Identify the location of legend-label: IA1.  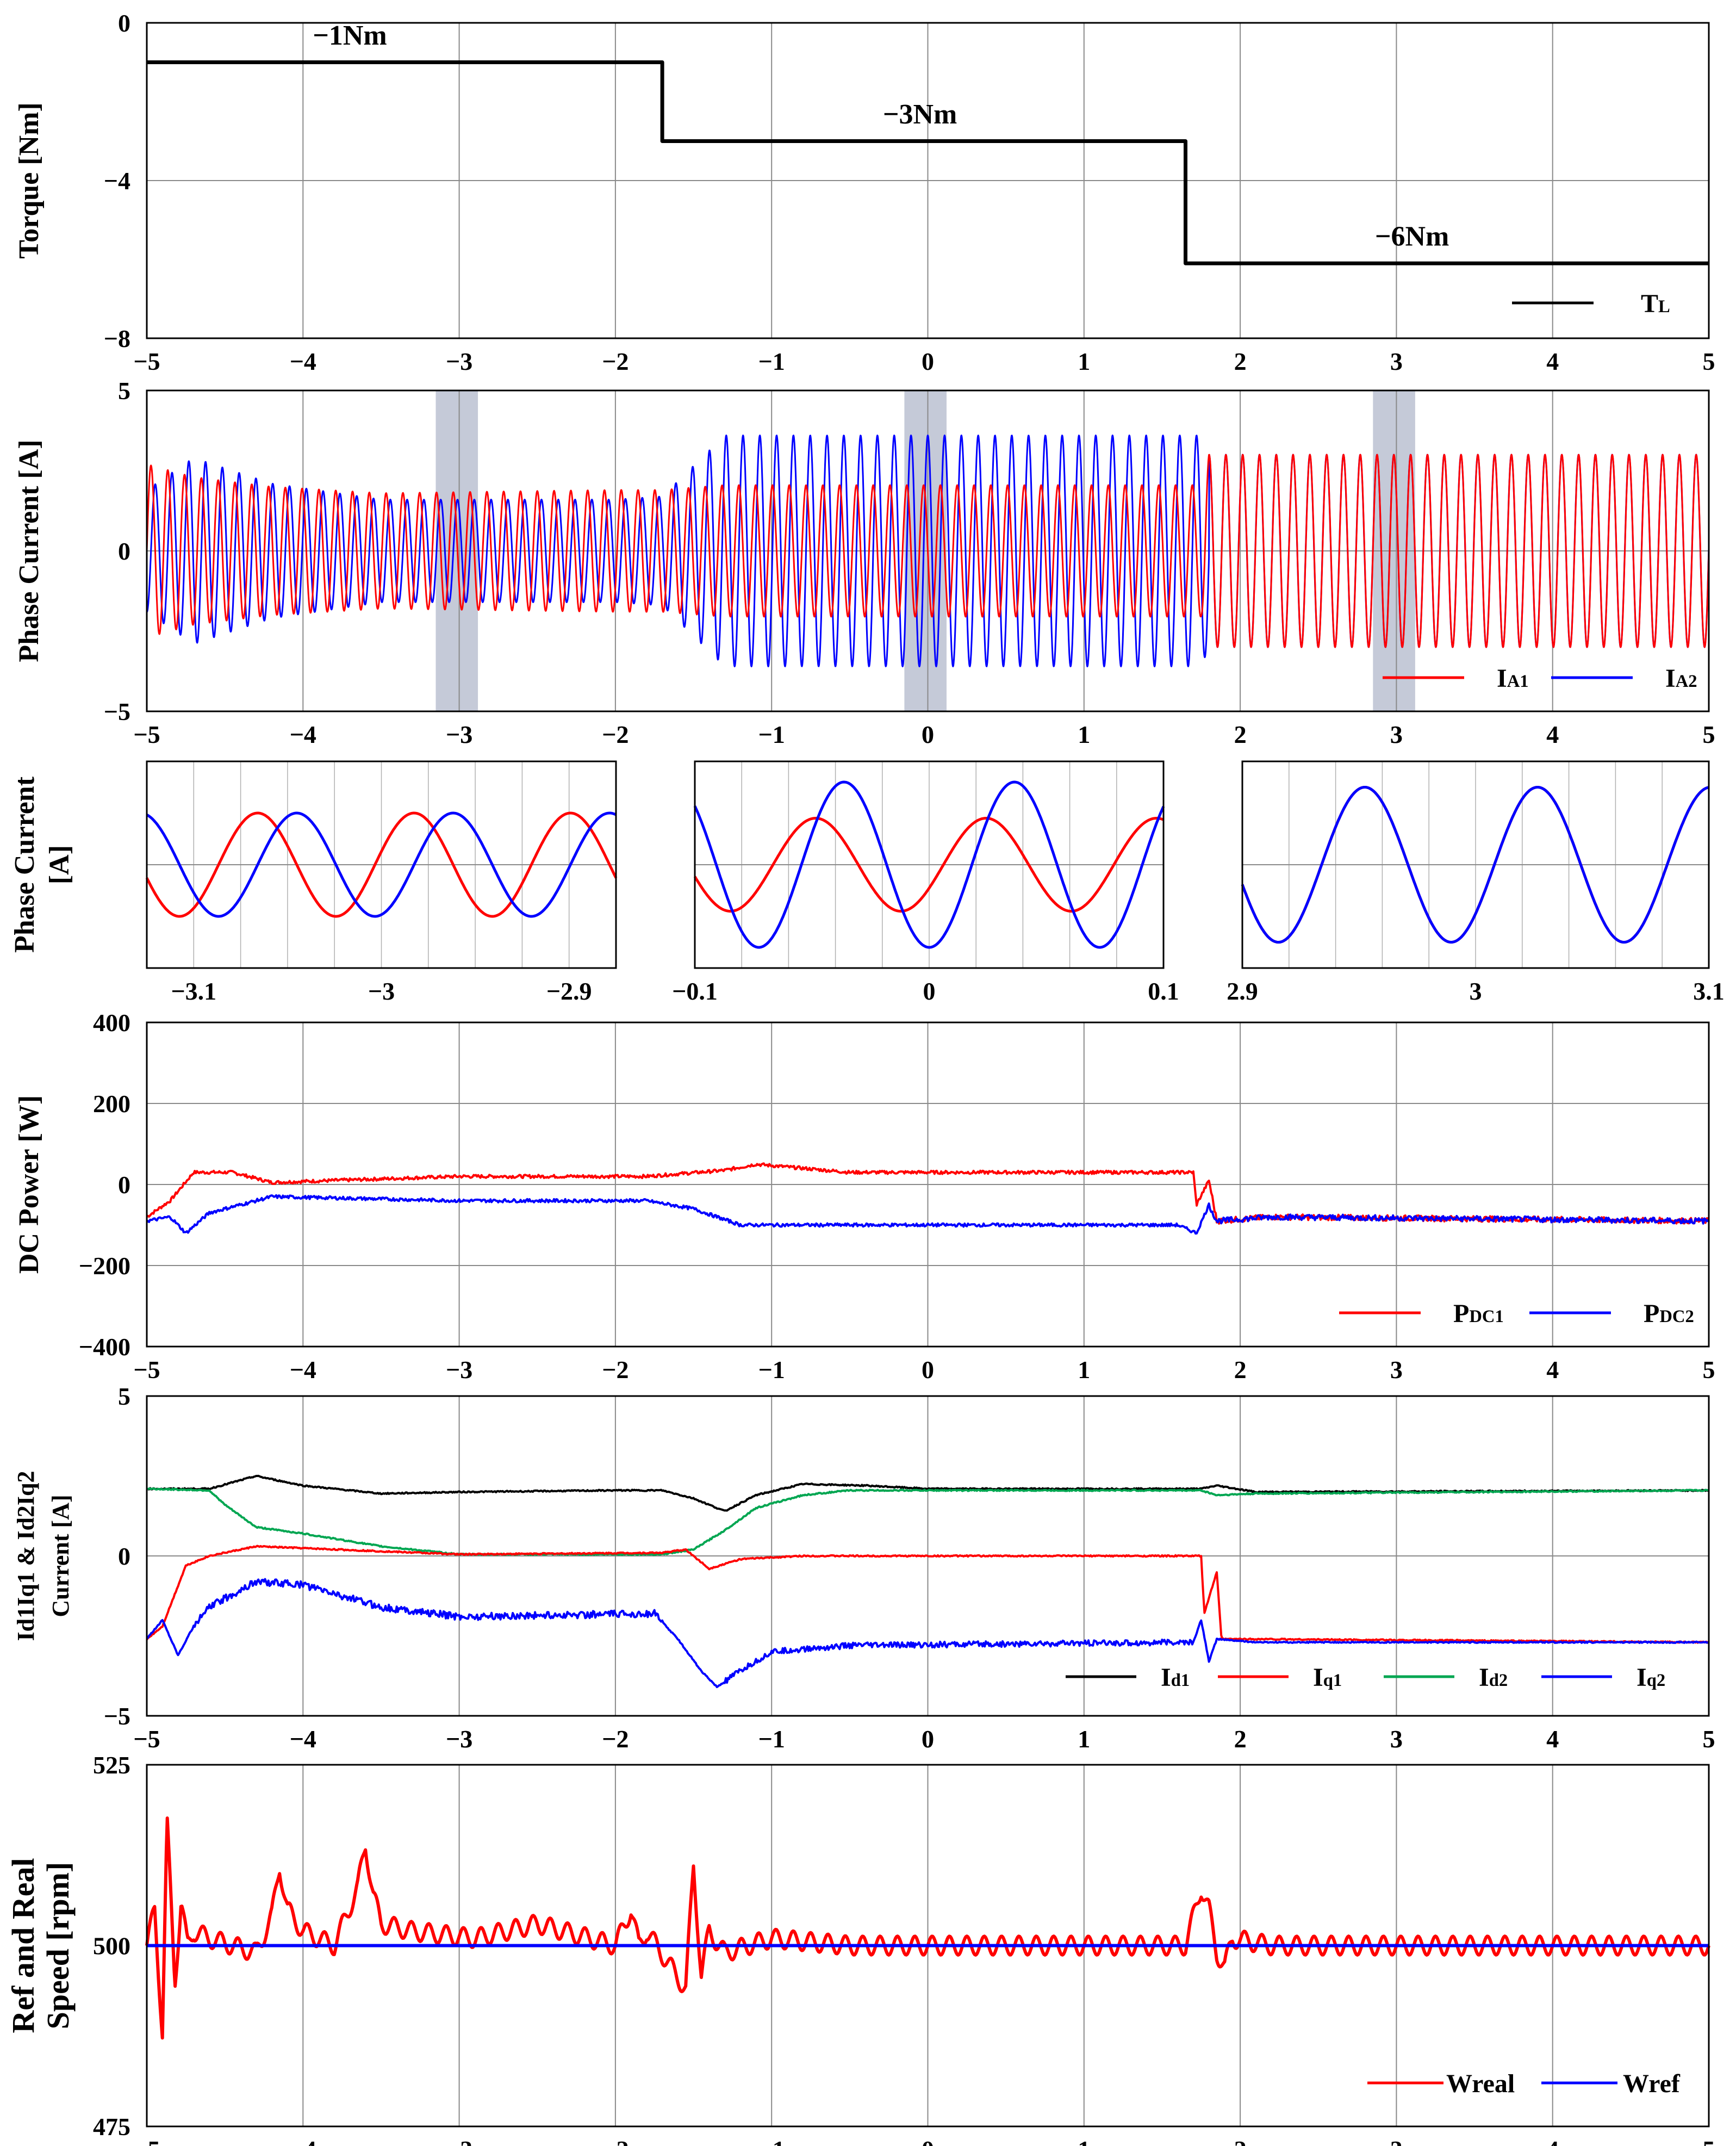
(1513, 678).